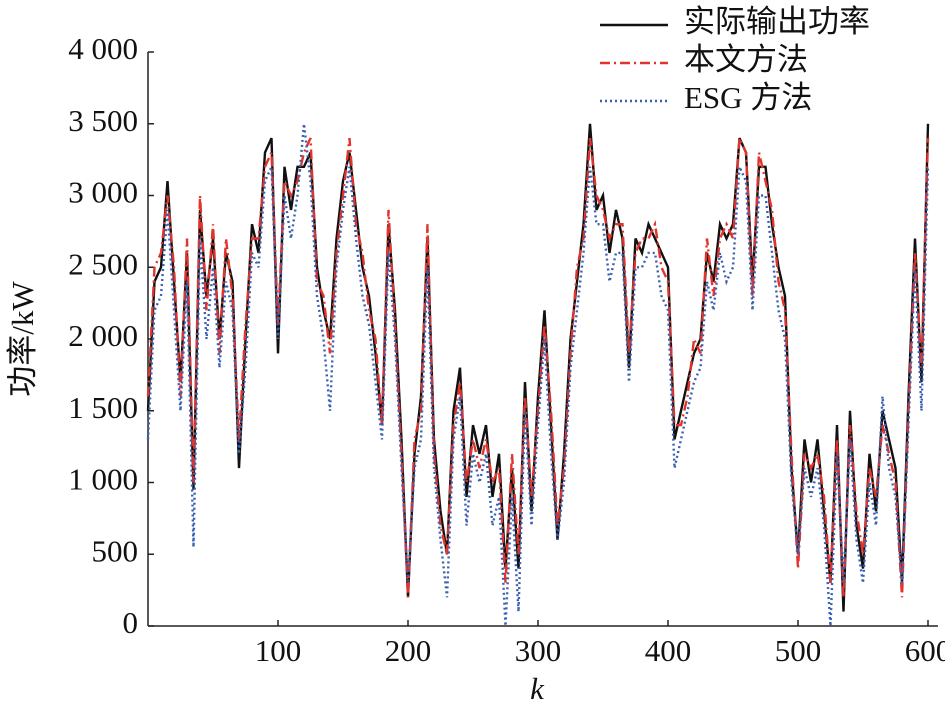  What do you see at coordinates (115, 550) in the screenshot?
I see `y-tick-label: 500` at bounding box center [115, 550].